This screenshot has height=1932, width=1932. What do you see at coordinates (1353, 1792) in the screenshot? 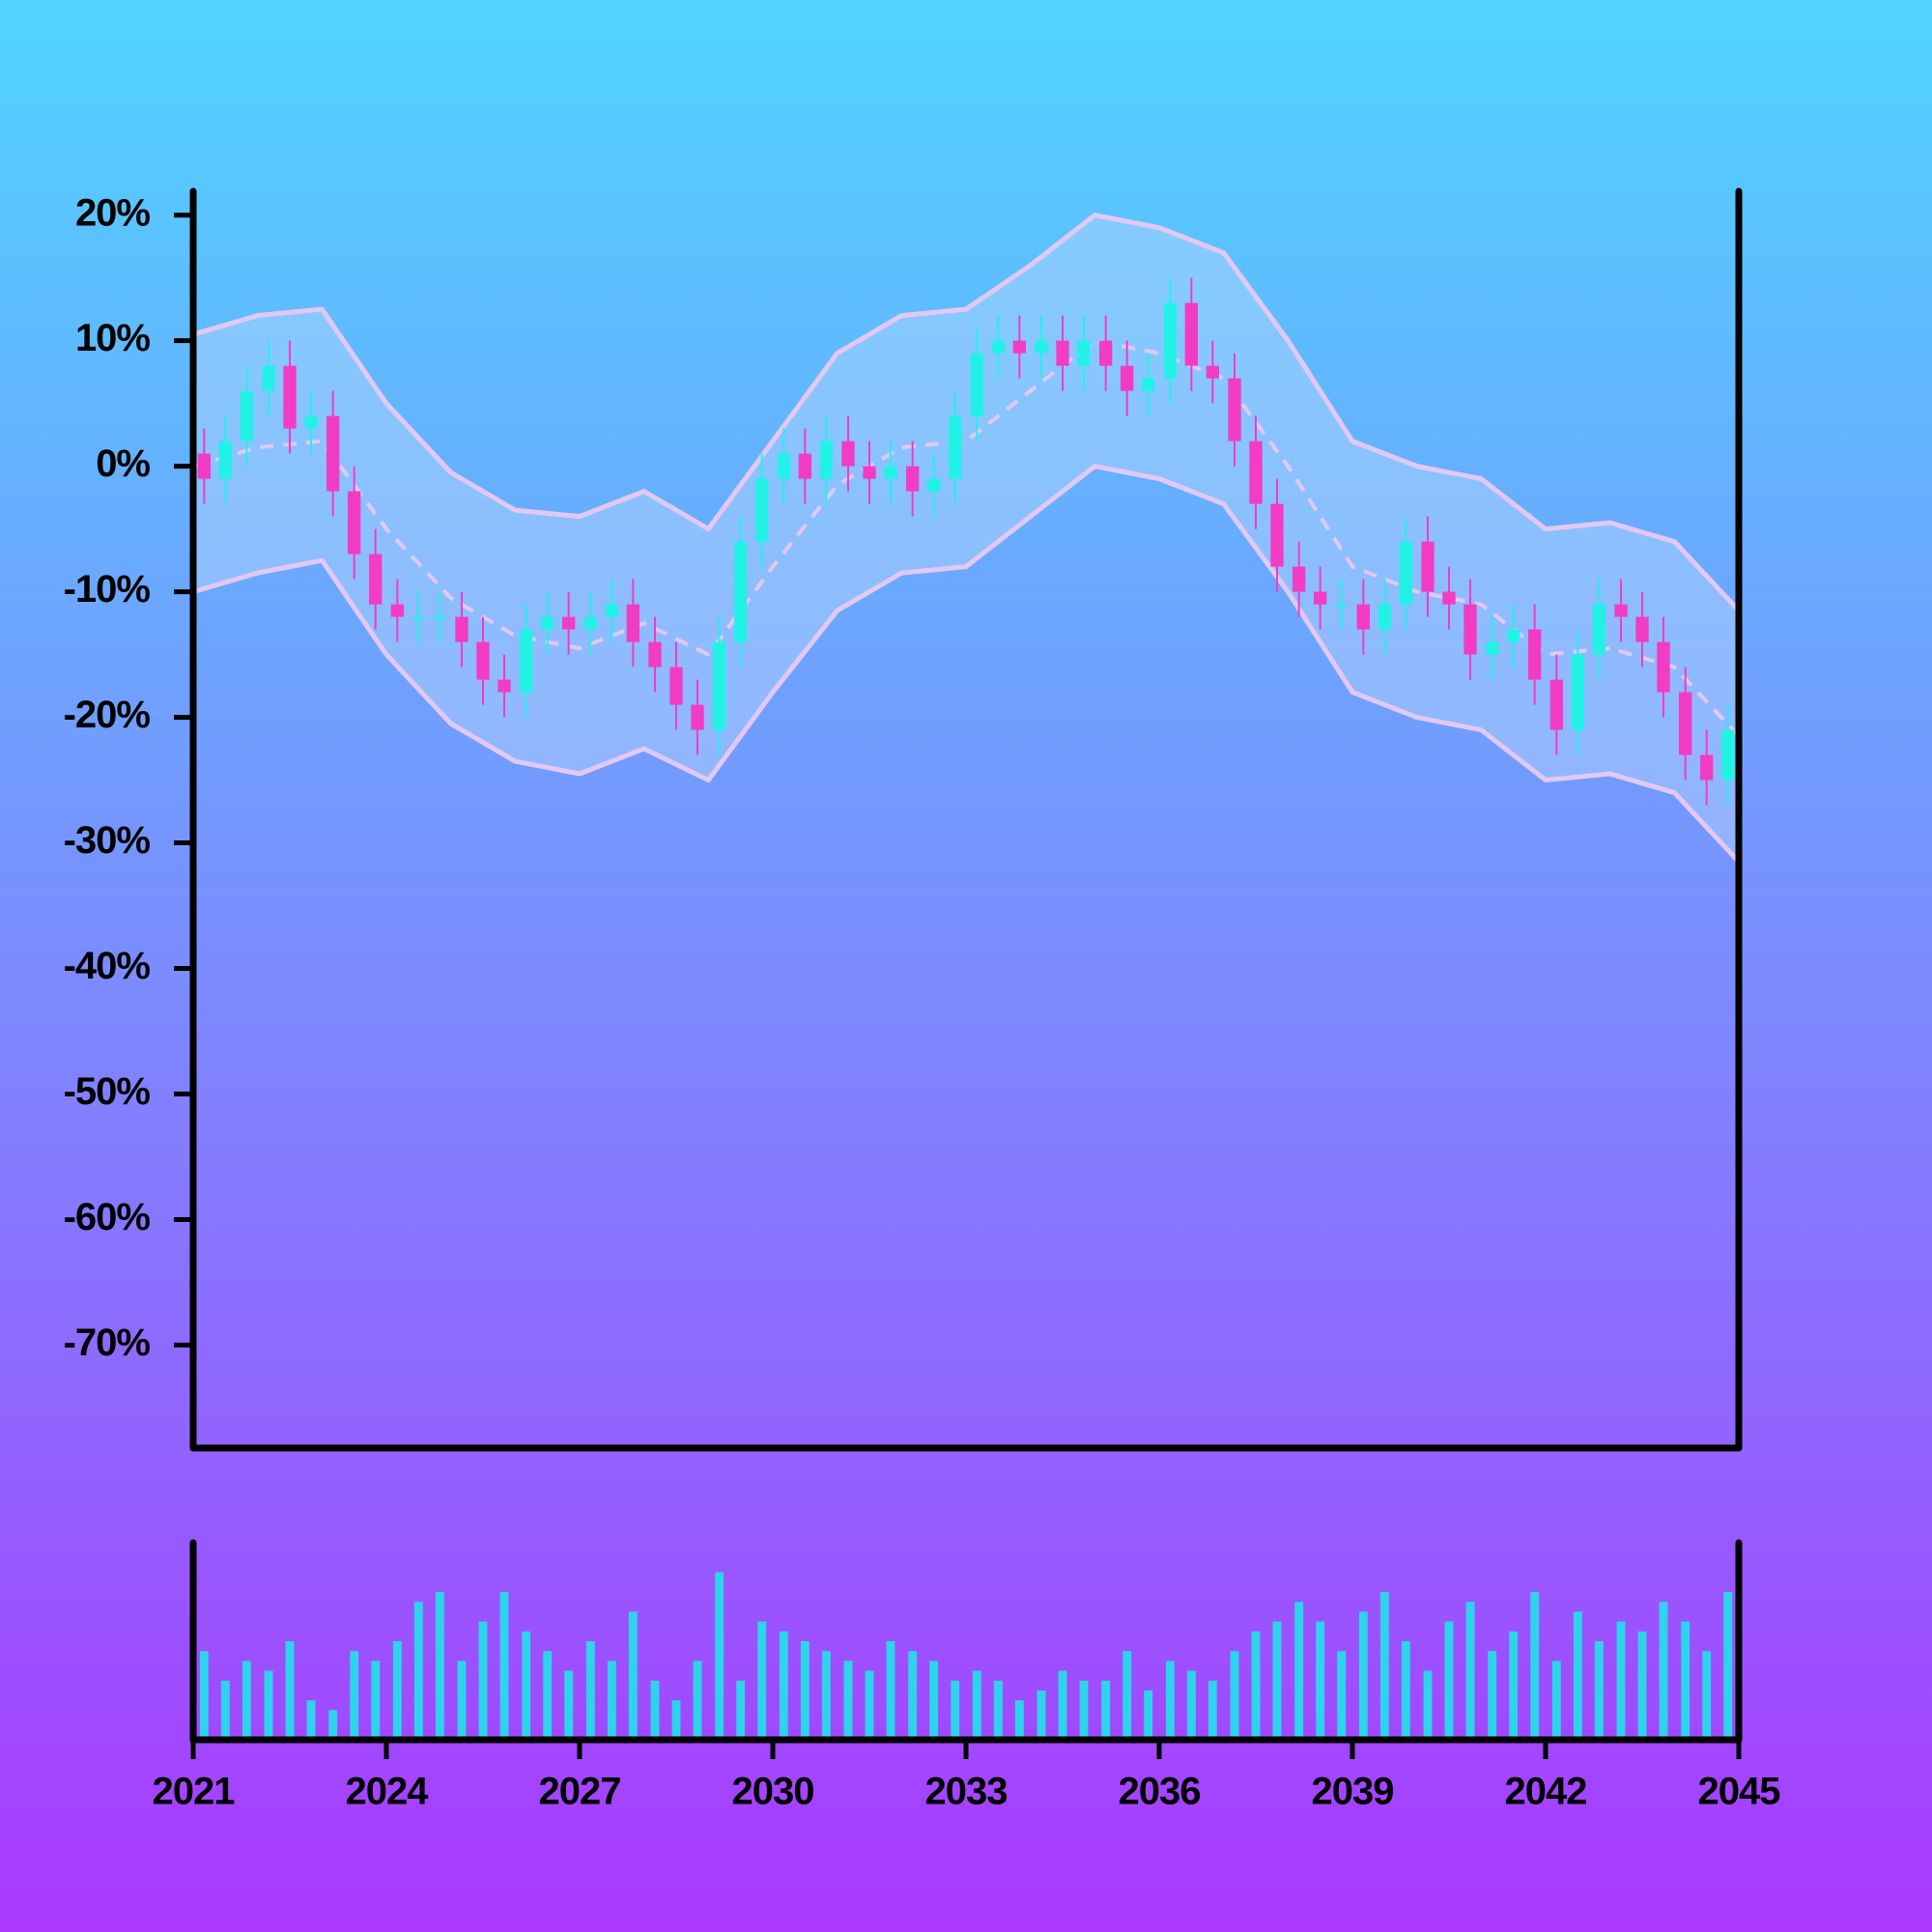
I see `x-tick-label: 2039` at bounding box center [1353, 1792].